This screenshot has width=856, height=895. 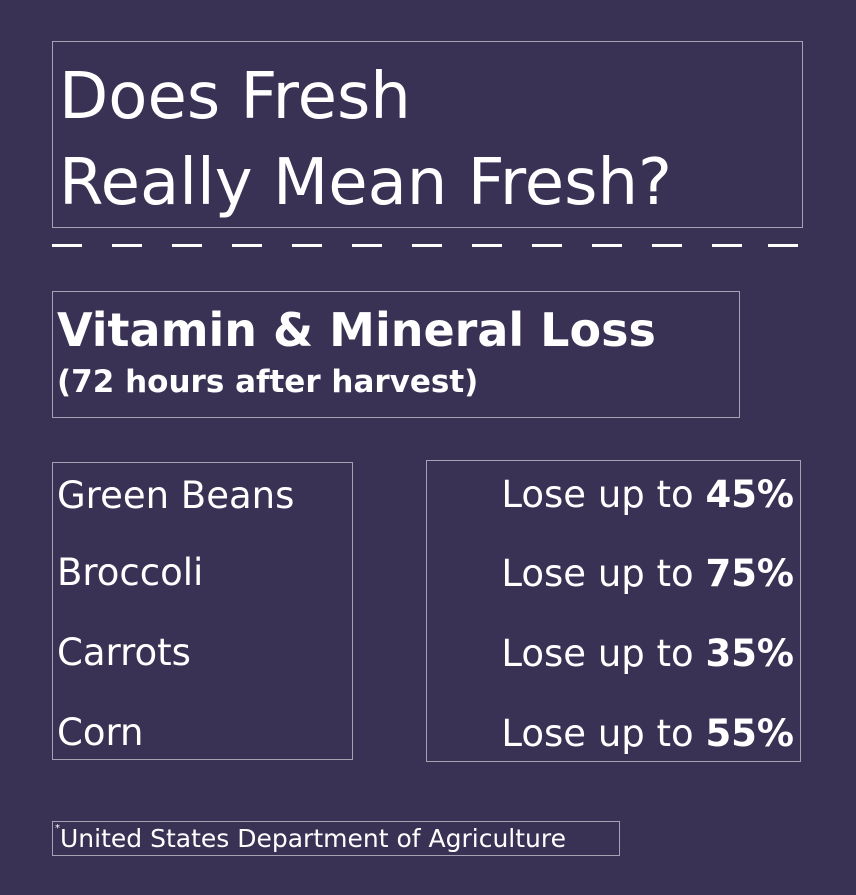 What do you see at coordinates (749, 733) in the screenshot?
I see `loss-percent: 55%` at bounding box center [749, 733].